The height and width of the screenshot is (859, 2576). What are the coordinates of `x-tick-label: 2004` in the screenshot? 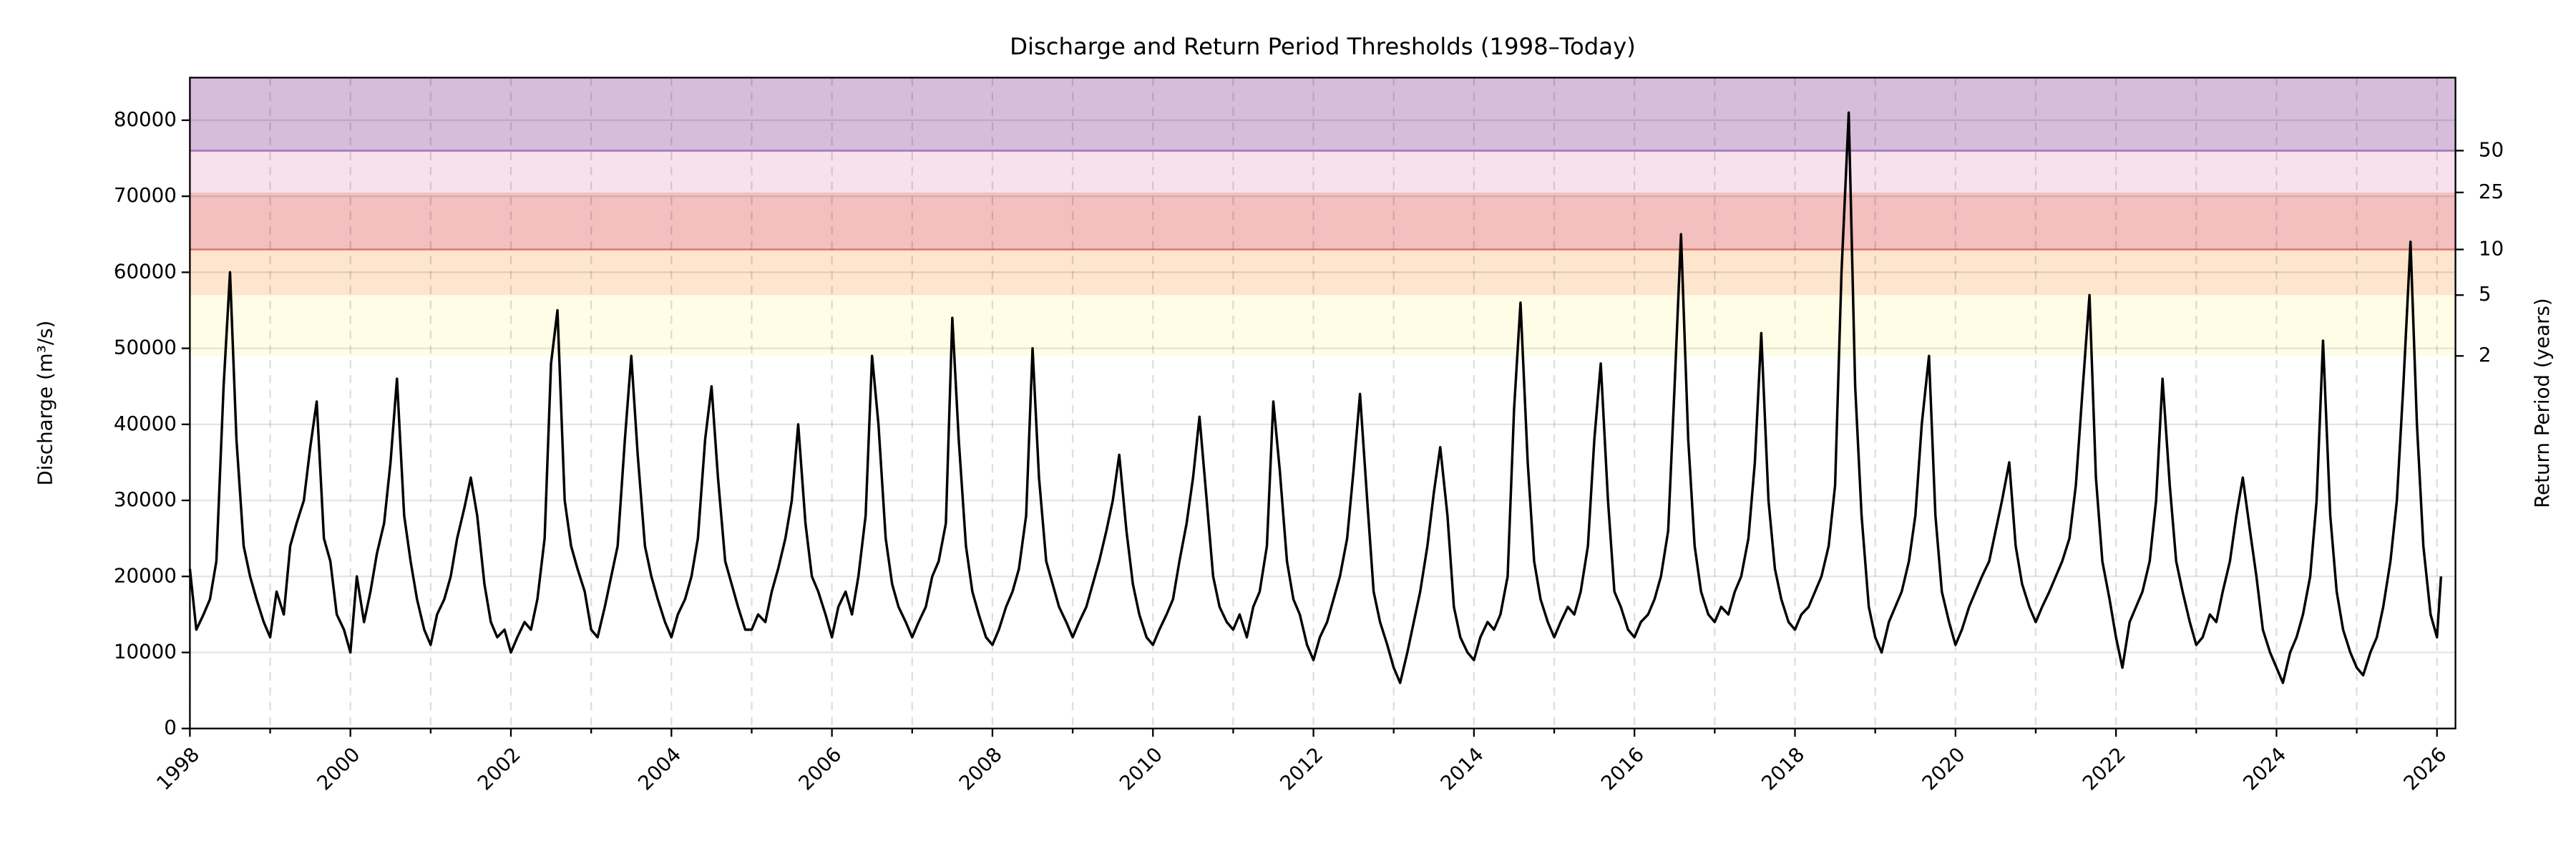 It's located at (659, 768).